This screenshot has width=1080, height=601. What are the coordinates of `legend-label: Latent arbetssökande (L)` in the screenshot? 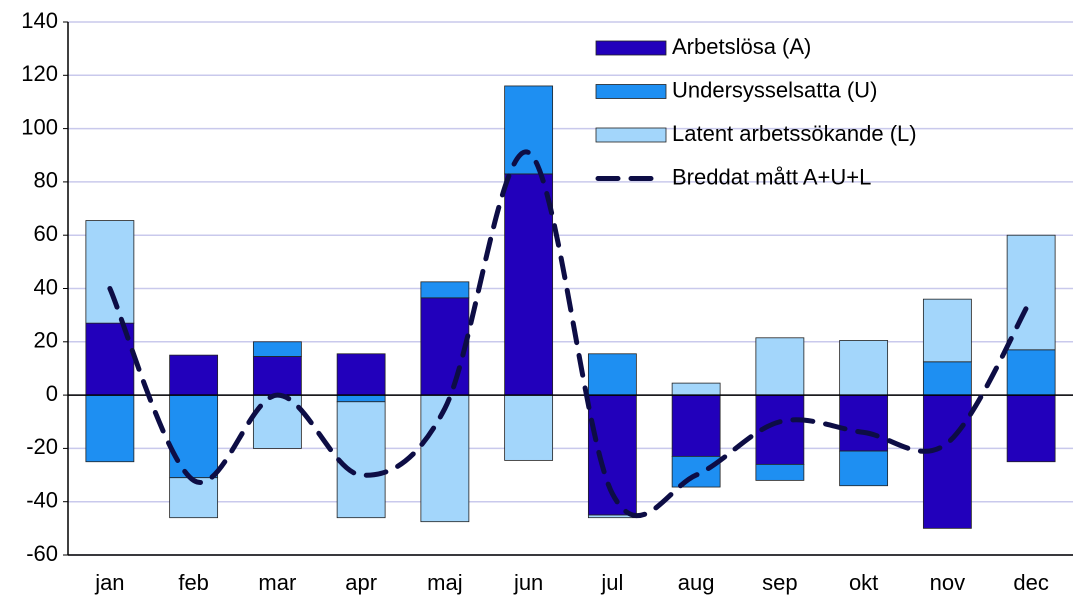 It's located at (794, 133).